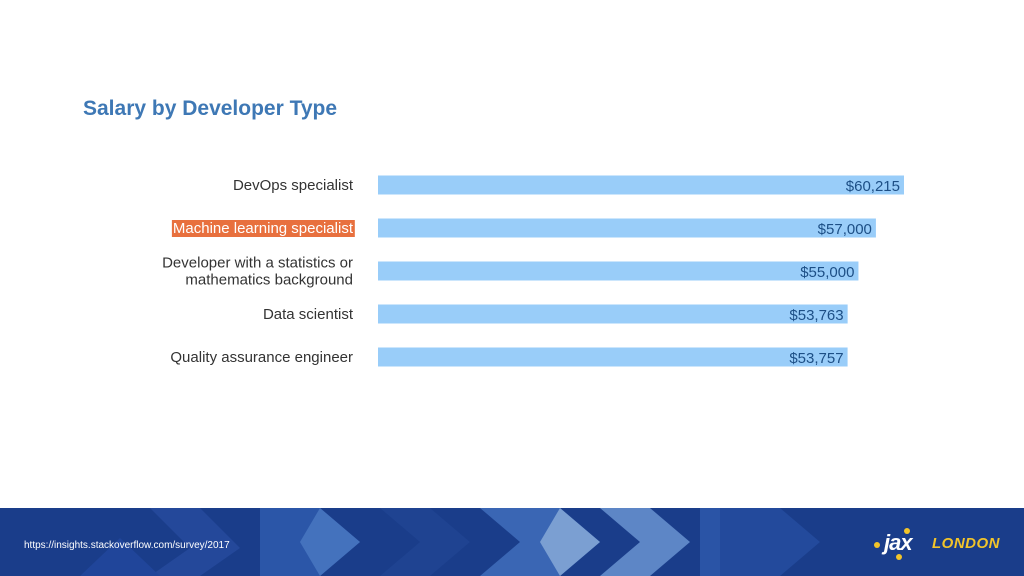  Describe the element at coordinates (898, 542) in the screenshot. I see `logo-jax-text: jax` at that location.